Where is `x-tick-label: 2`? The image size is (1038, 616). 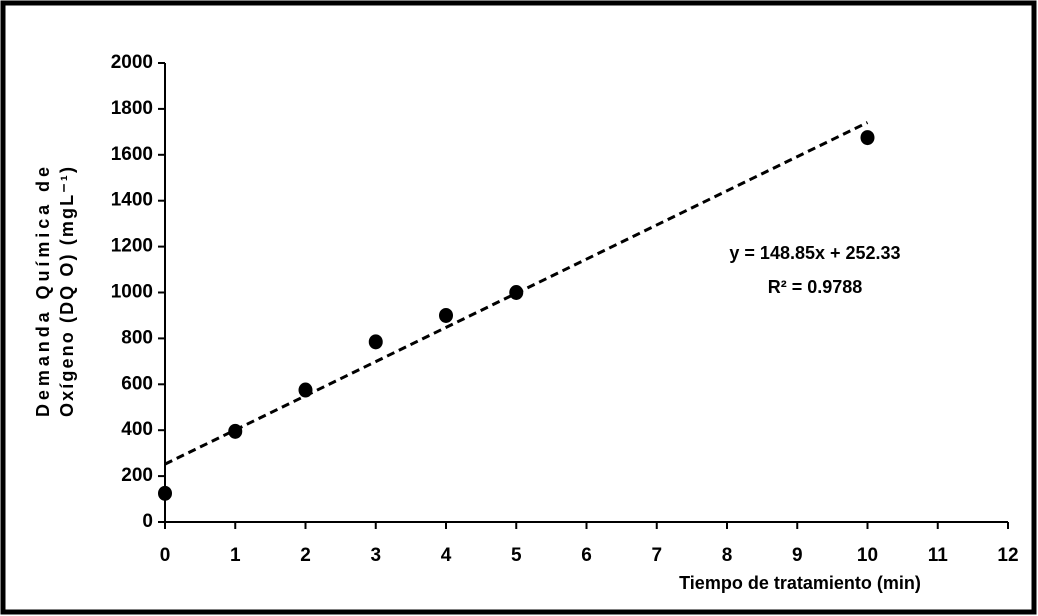
x-tick-label: 2 is located at coordinates (305, 555).